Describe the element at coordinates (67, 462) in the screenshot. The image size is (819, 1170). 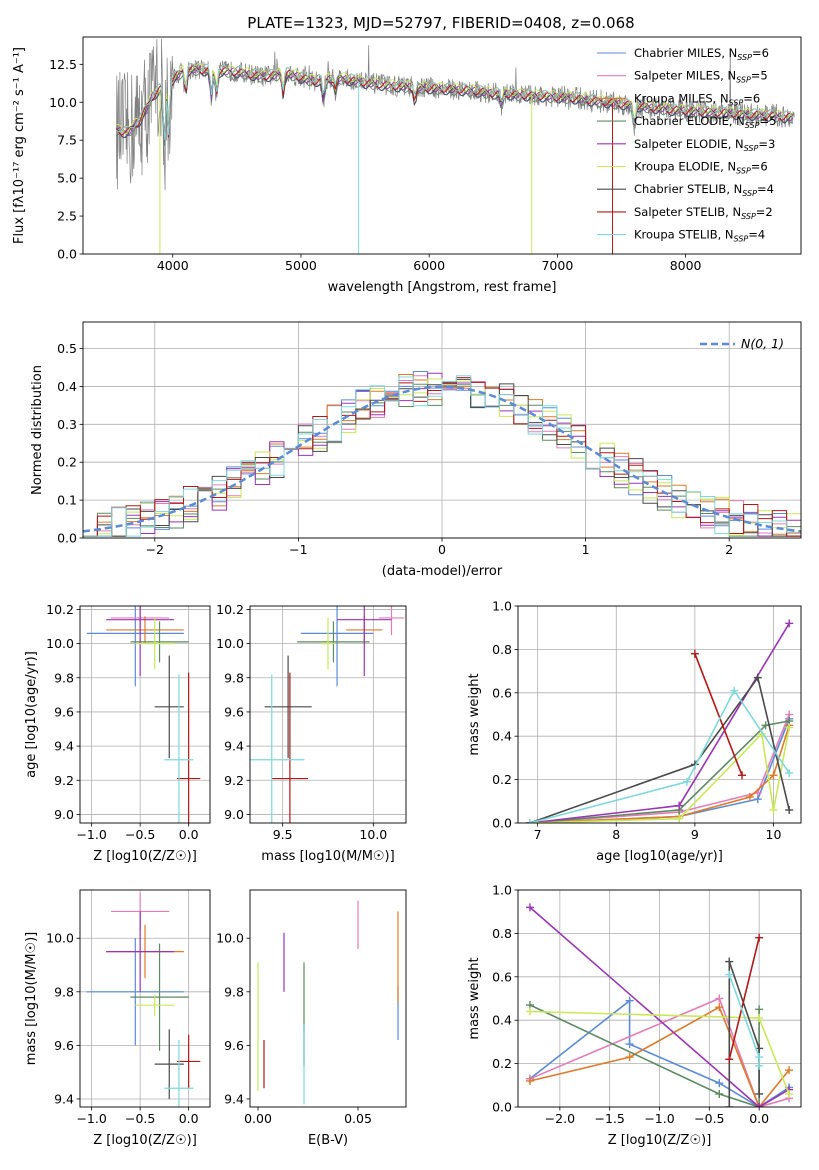
I see `y-tick-label: 0.2` at that location.